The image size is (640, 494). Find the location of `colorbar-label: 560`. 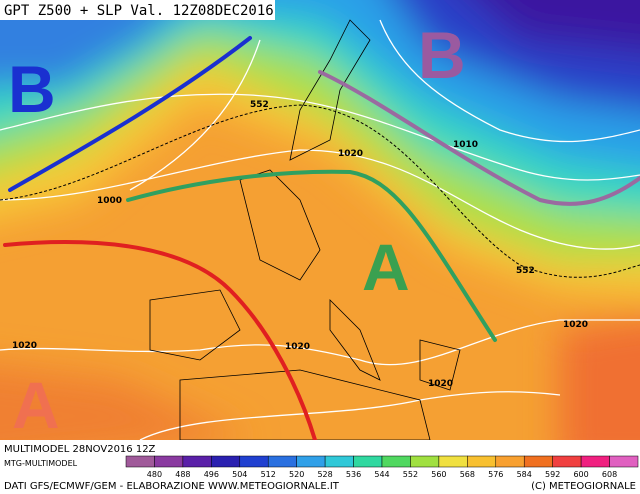

colorbar-label: 560 is located at coordinates (438, 474).